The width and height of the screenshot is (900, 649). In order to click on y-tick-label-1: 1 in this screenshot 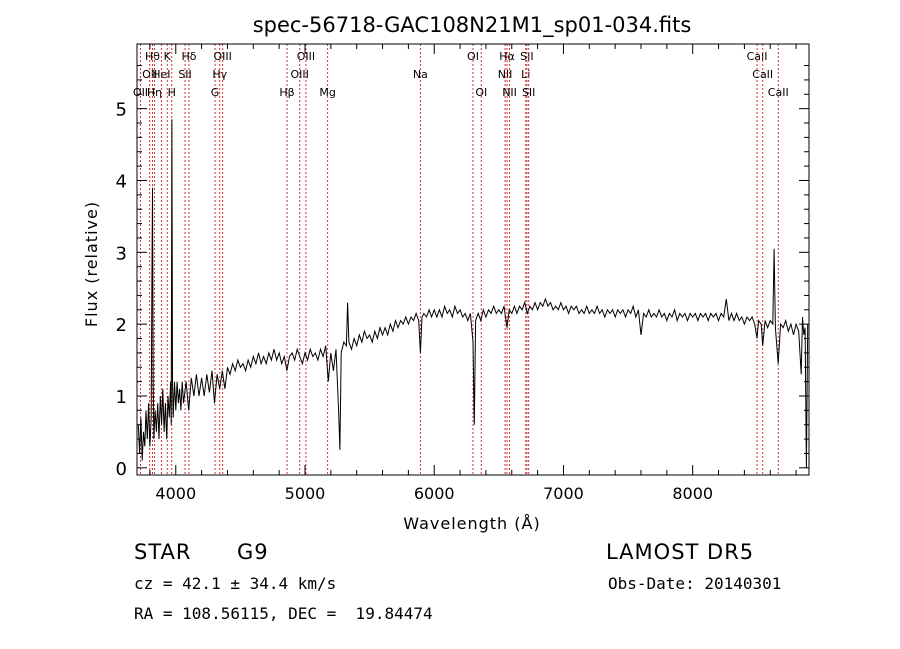, I will do `click(121, 397)`.